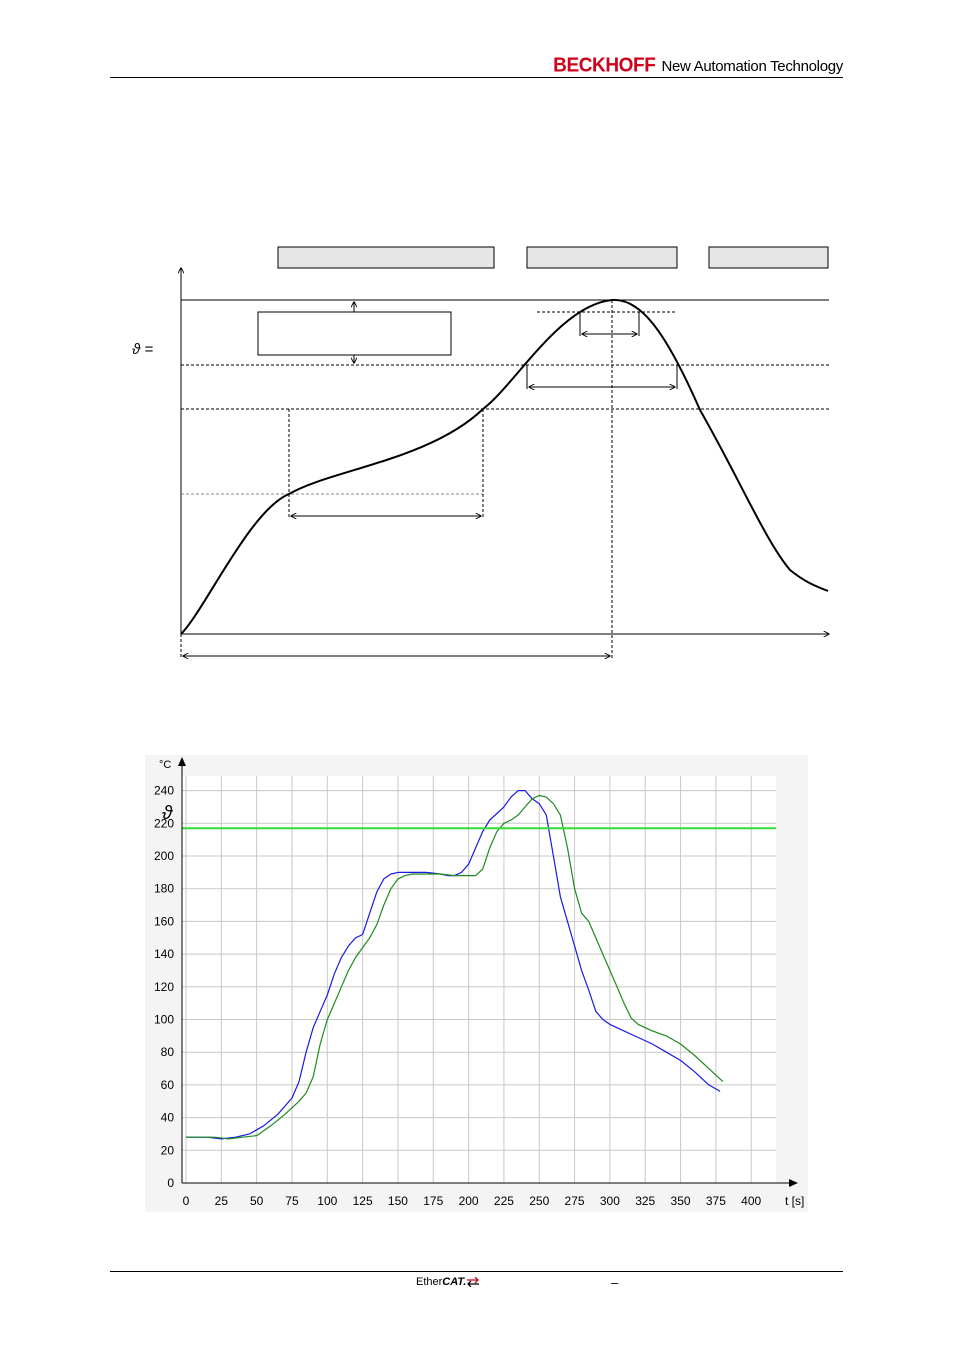  What do you see at coordinates (168, 1052) in the screenshot?
I see `y-tick-label: 80` at bounding box center [168, 1052].